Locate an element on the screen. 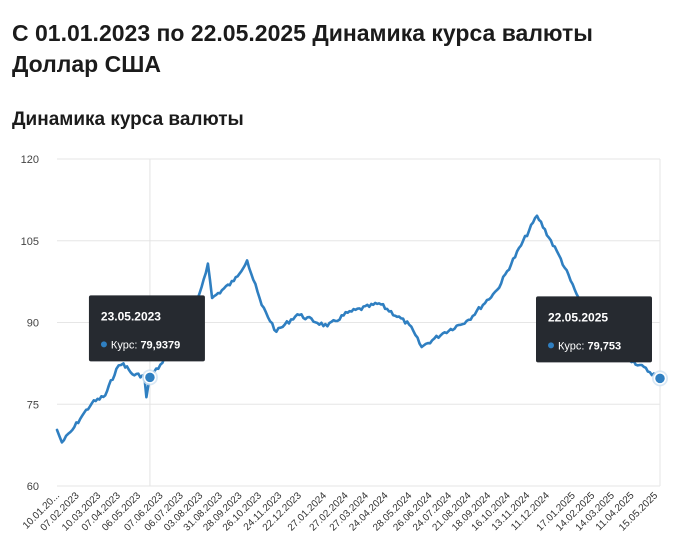 The image size is (679, 557). section-title: Динамика курса валюты is located at coordinates (128, 119).